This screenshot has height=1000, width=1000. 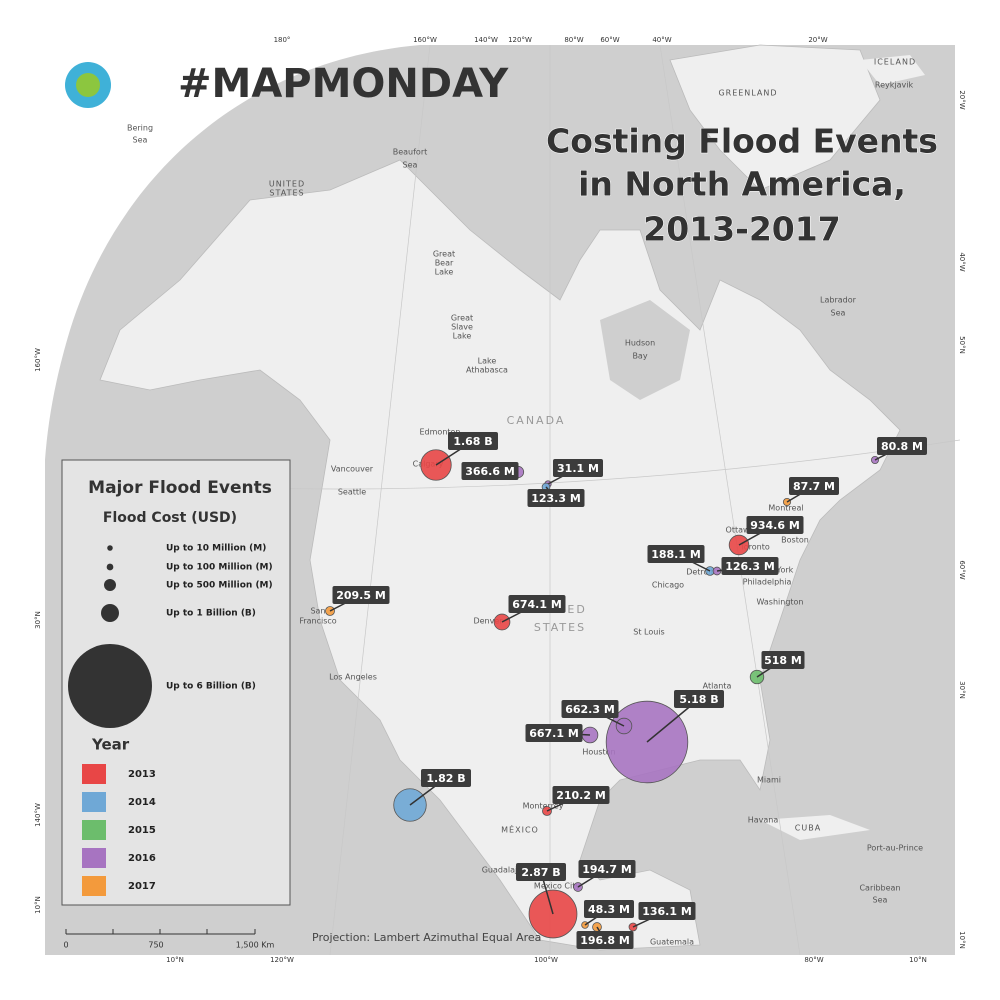 I want to click on flood-label: 667.1 M, so click(x=554, y=733).